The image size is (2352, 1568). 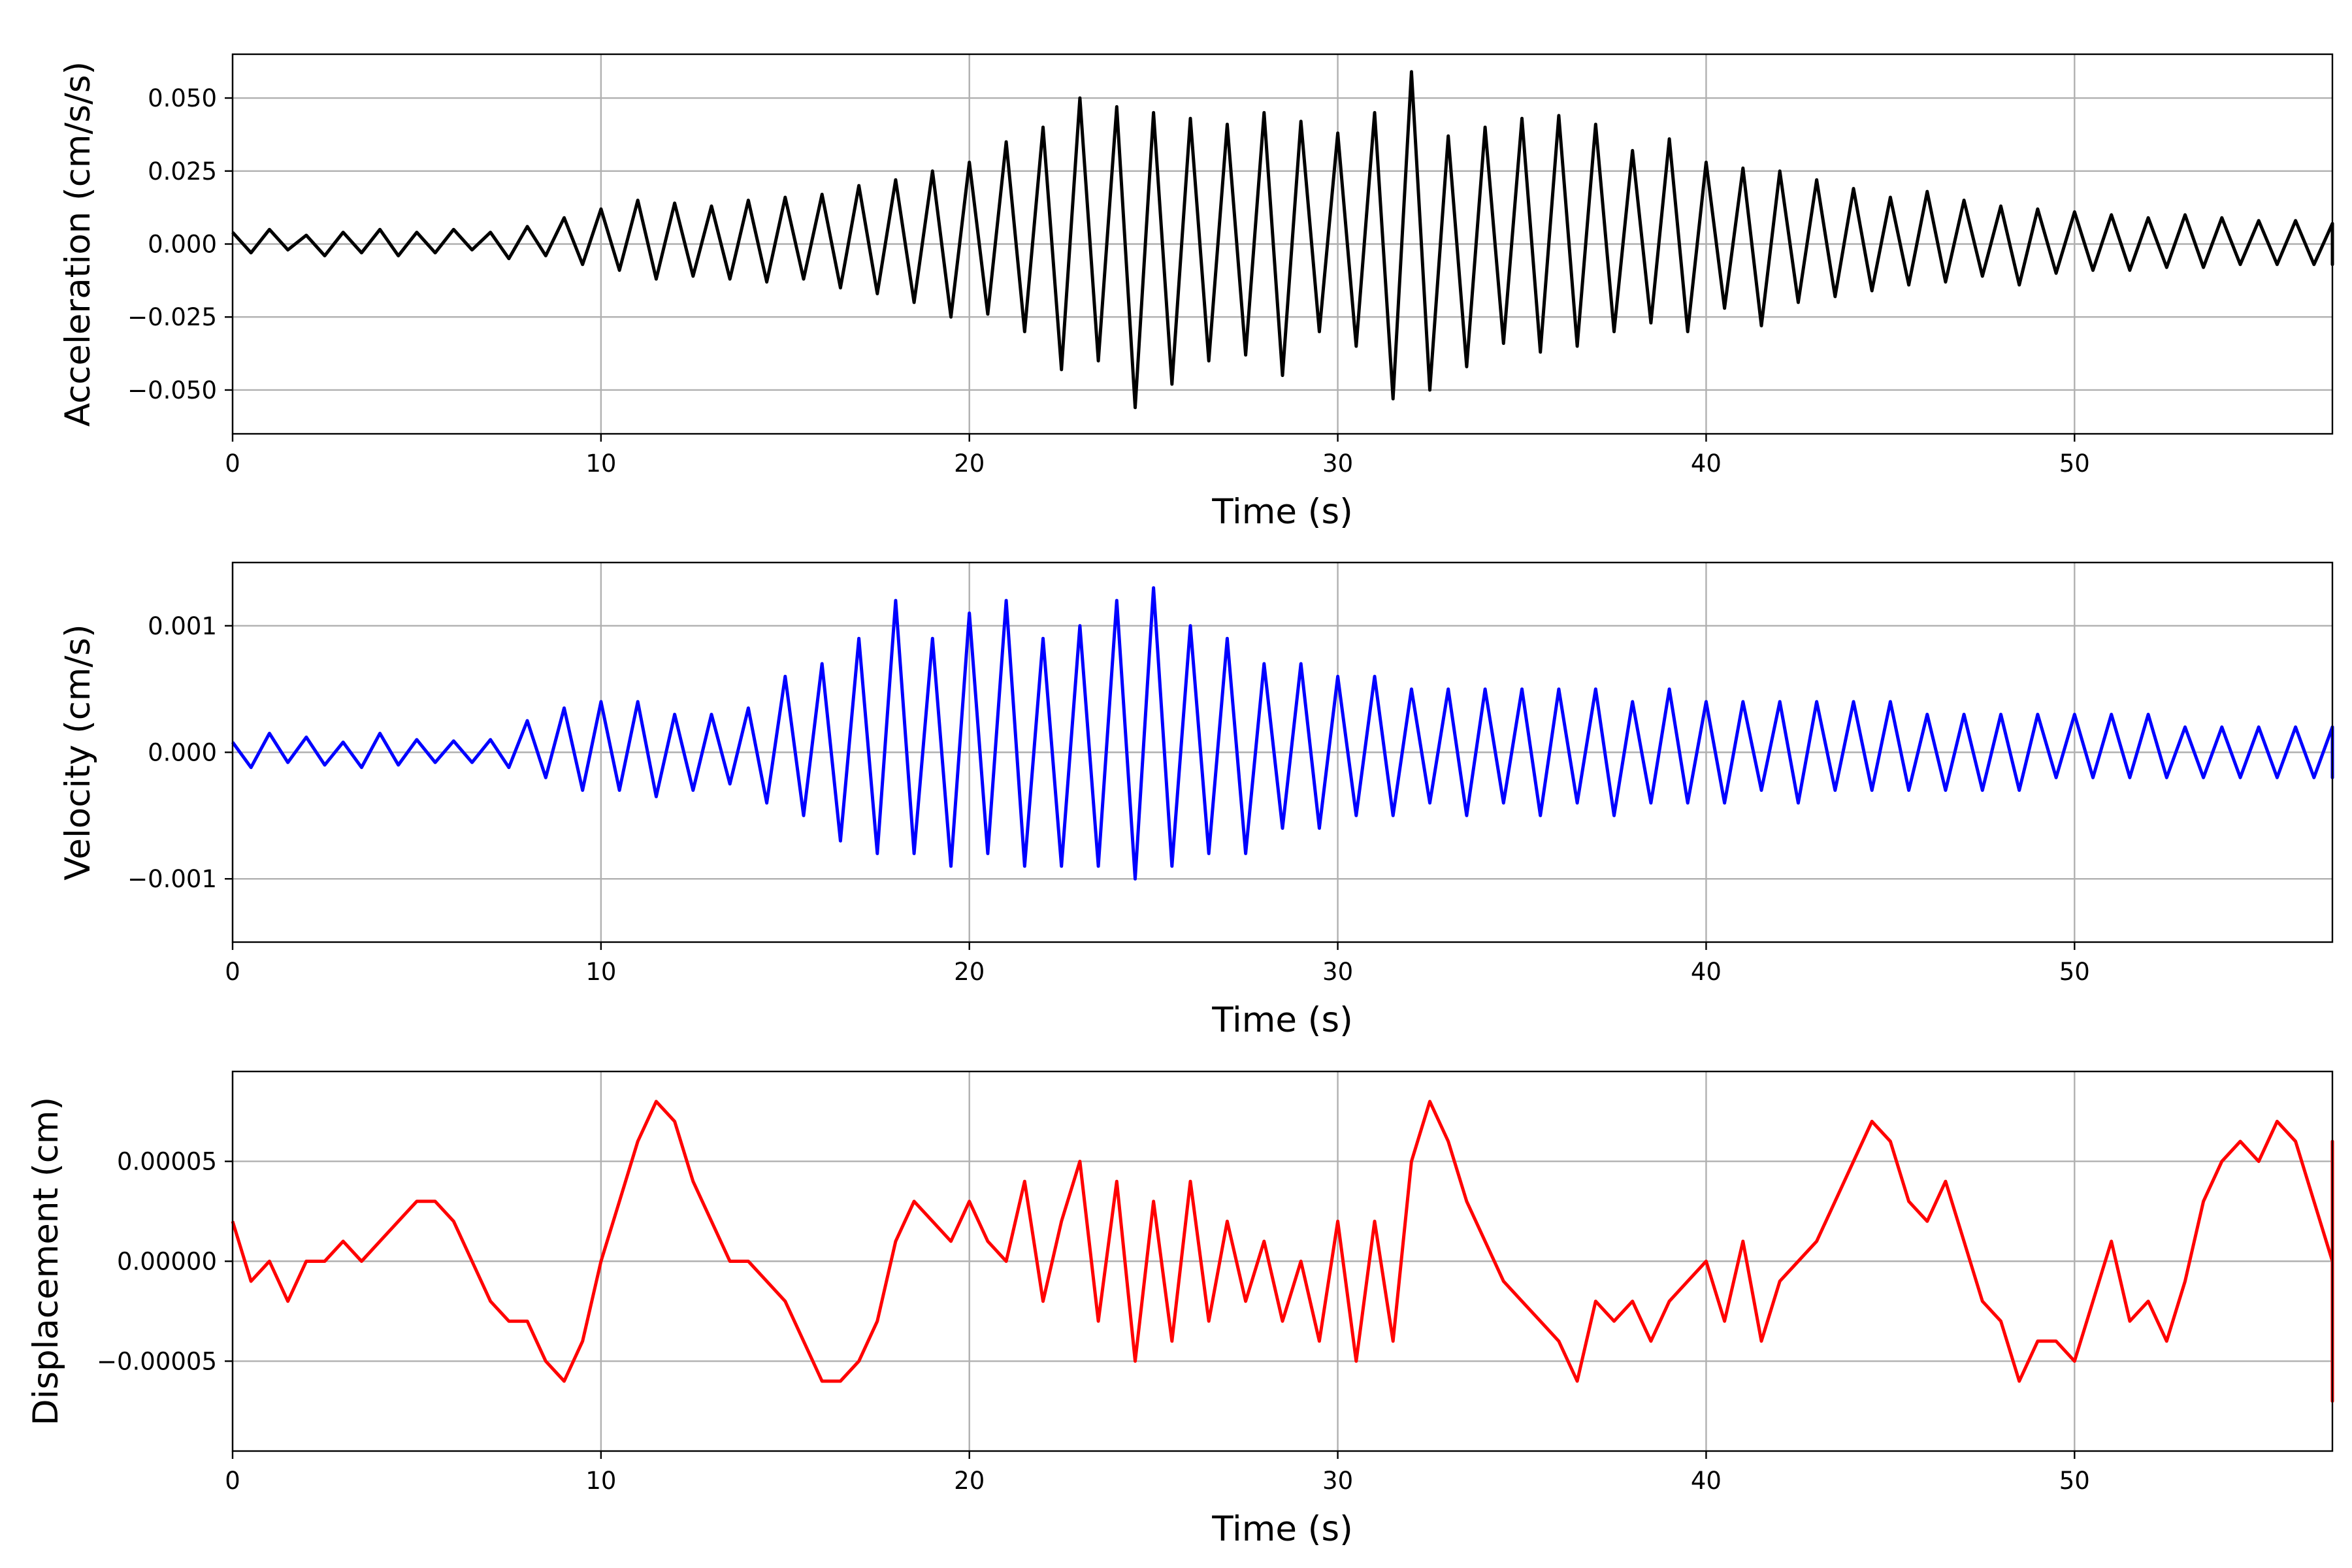 I want to click on velocity-x-tick-label: 30, so click(x=1337, y=972).